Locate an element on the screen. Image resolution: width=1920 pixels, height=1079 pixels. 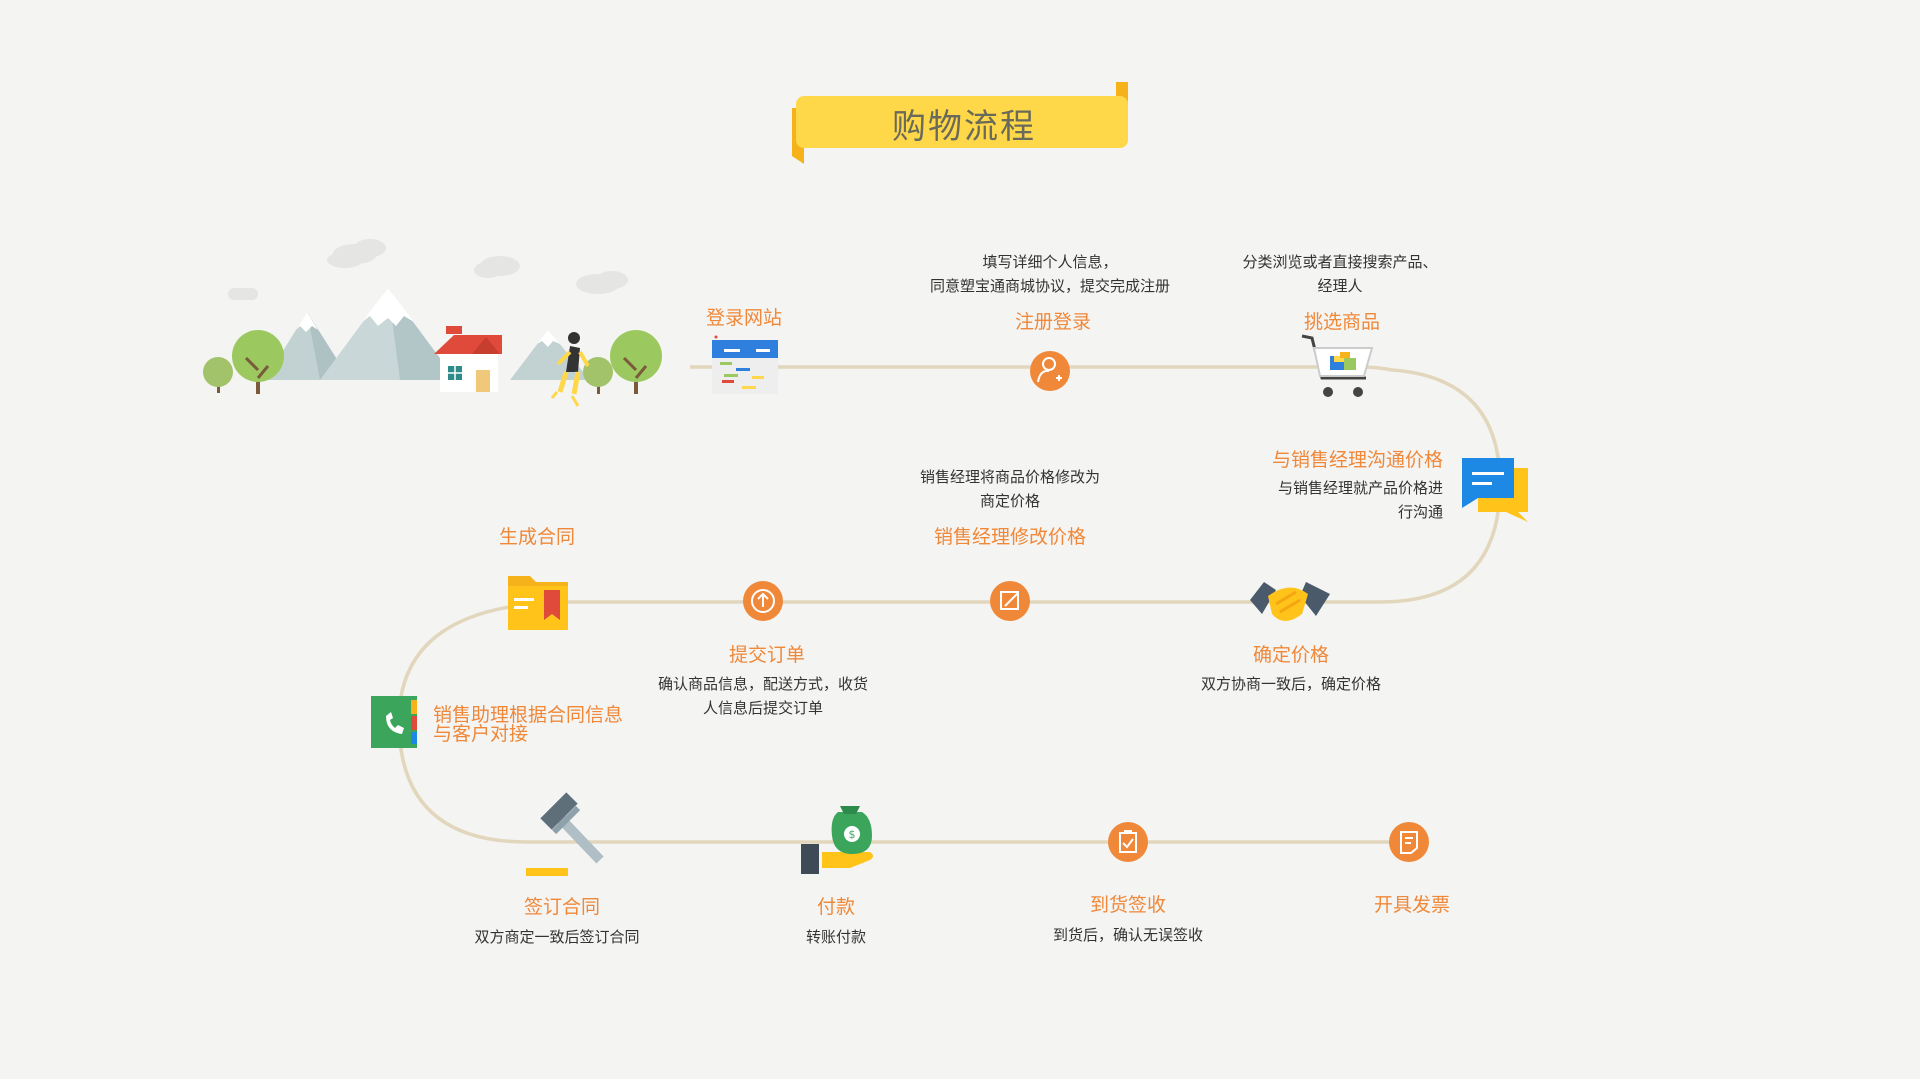
step-submit-order-desc-line: 人信息后提交订单 is located at coordinates (763, 708).